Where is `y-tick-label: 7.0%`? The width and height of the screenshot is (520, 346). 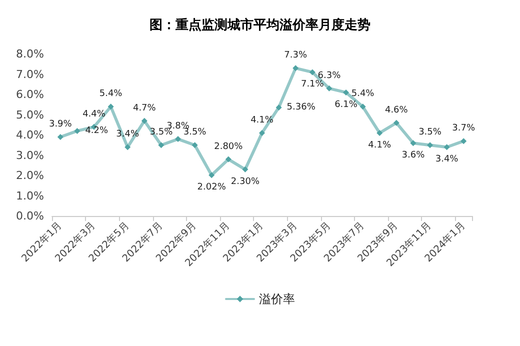
y-tick-label: 7.0% is located at coordinates (30, 74).